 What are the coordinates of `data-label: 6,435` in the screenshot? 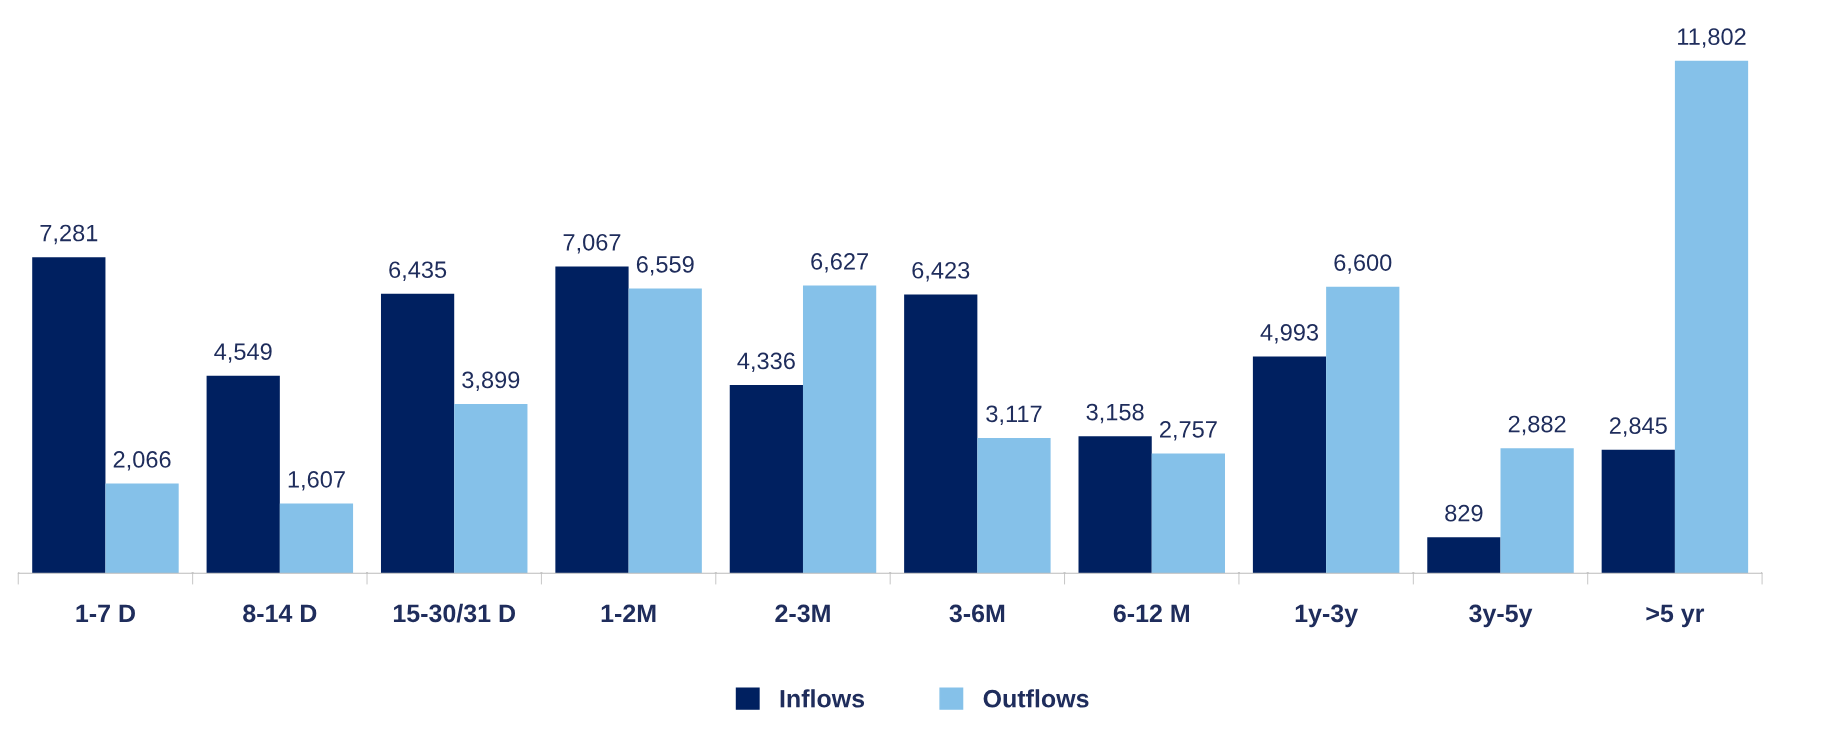 It's located at (418, 271).